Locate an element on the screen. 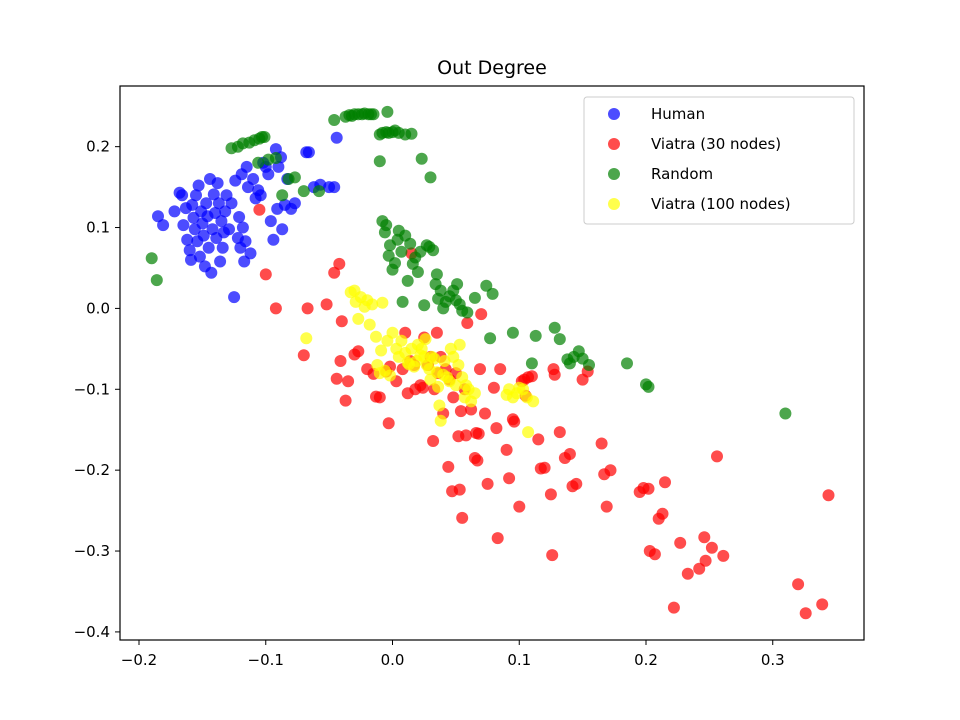 The height and width of the screenshot is (720, 960). y-tick-label: −0.4 is located at coordinates (92, 632).